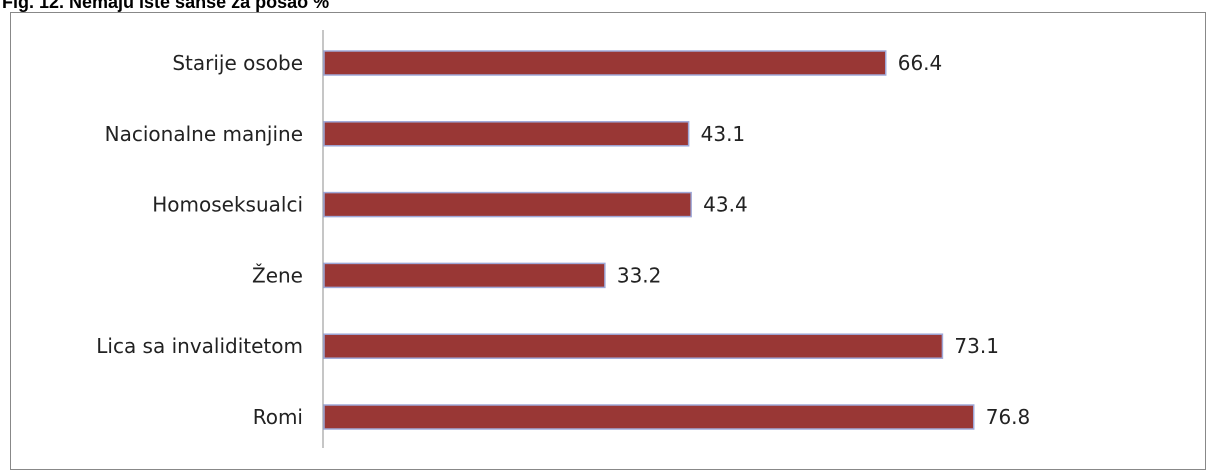 Image resolution: width=1210 pixels, height=473 pixels. Describe the element at coordinates (278, 417) in the screenshot. I see `category-label: Romi` at that location.